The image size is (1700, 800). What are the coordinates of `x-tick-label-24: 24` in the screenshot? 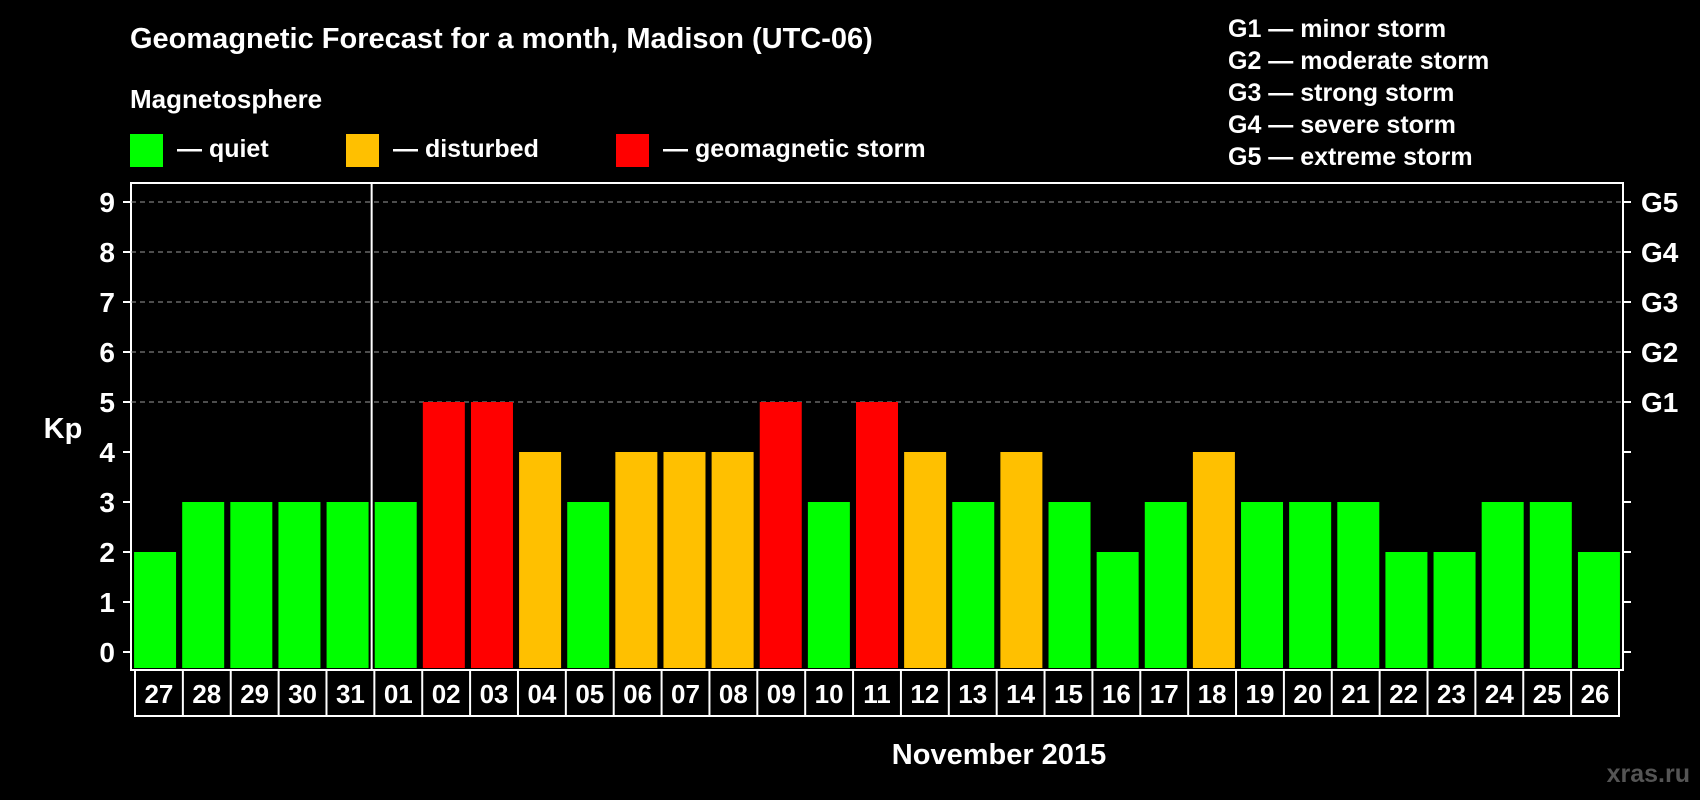 It's located at (1499, 694).